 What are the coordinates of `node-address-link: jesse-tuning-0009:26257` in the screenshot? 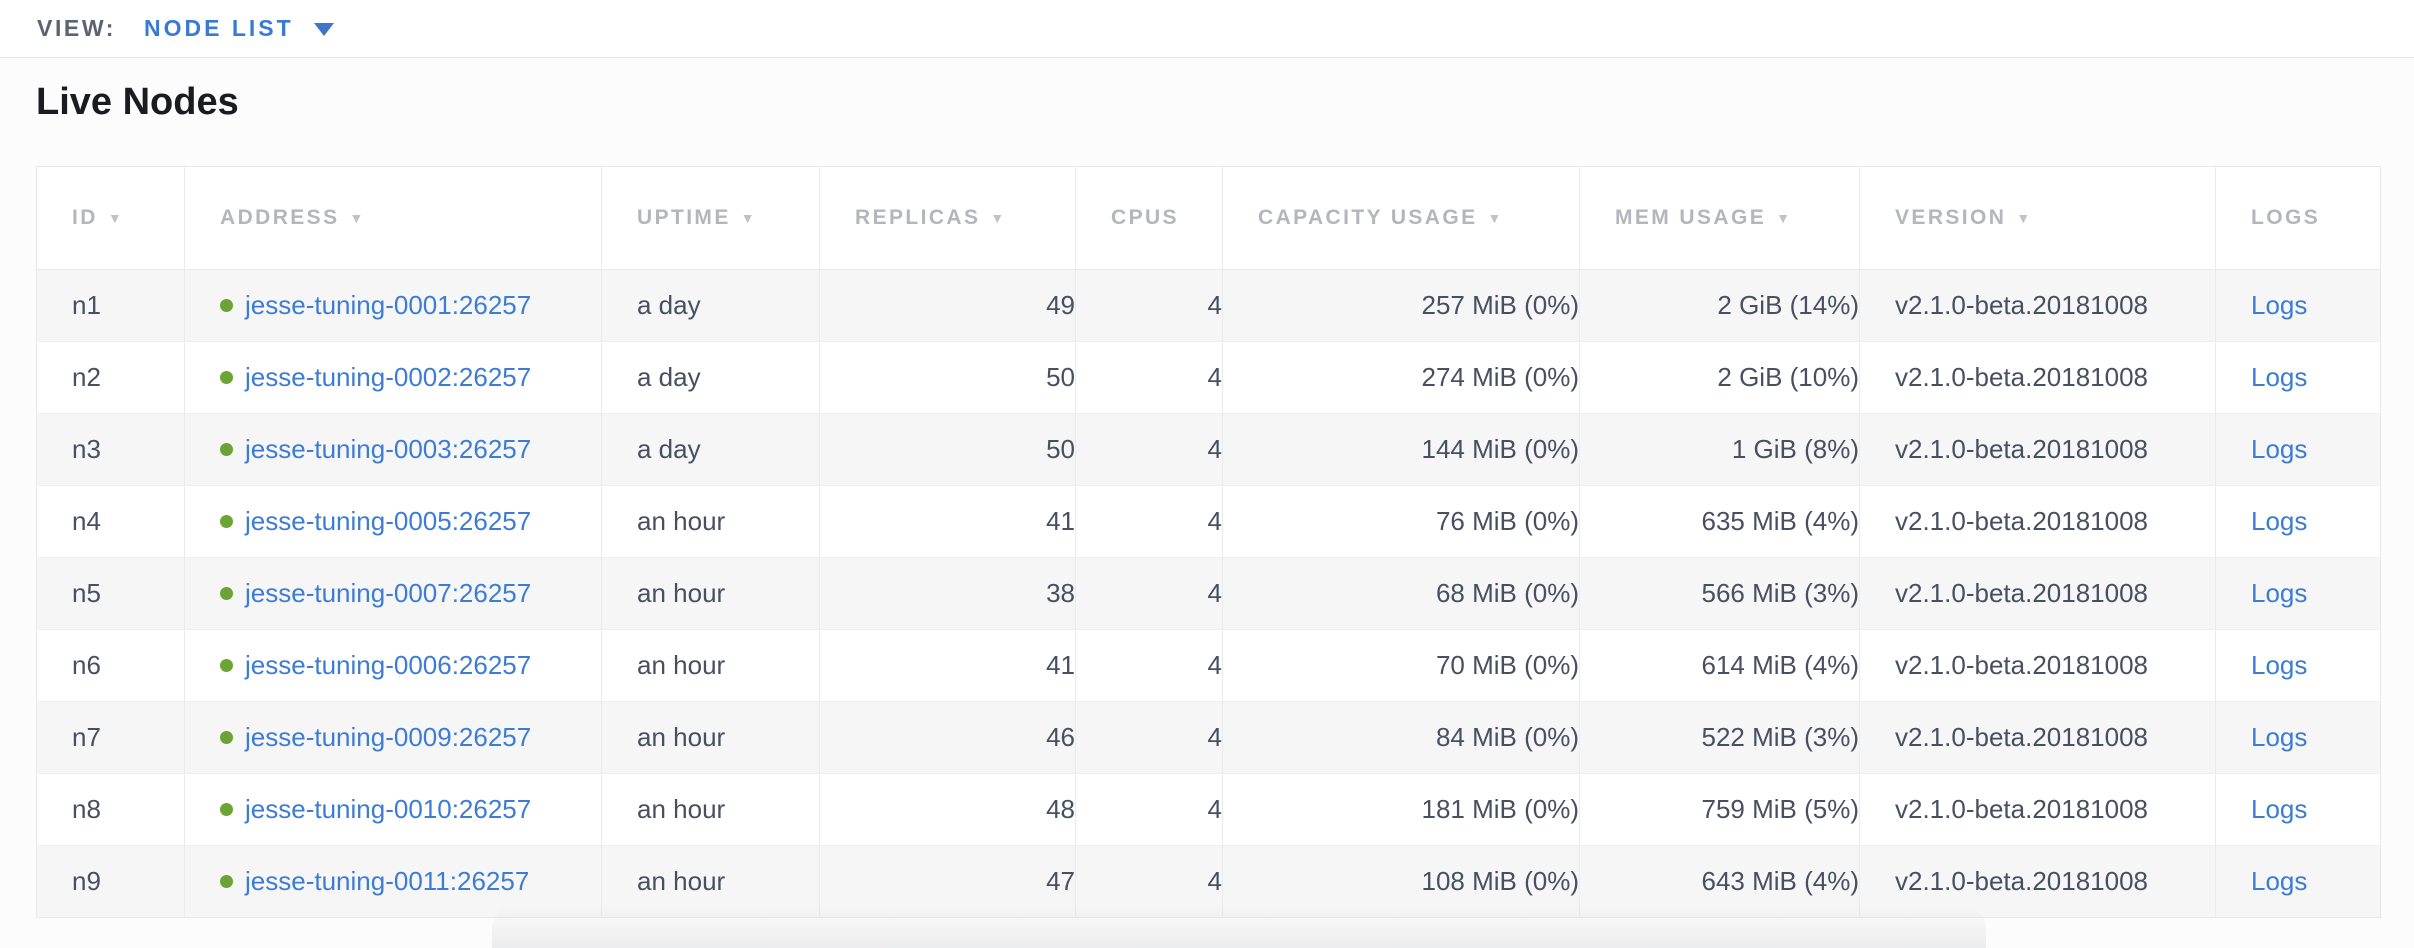 It's located at (388, 737).